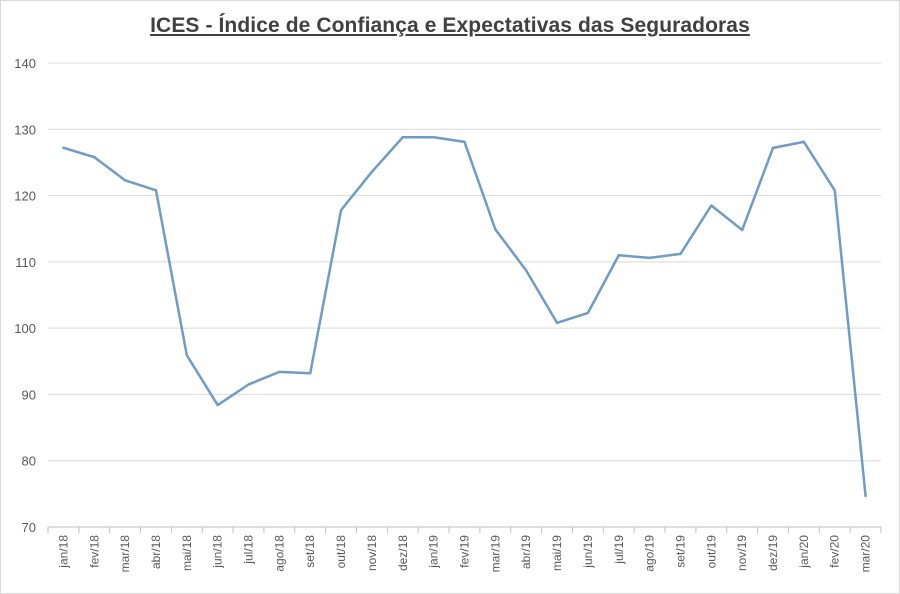  Describe the element at coordinates (403, 553) in the screenshot. I see `x-tick-label: dez/18` at that location.